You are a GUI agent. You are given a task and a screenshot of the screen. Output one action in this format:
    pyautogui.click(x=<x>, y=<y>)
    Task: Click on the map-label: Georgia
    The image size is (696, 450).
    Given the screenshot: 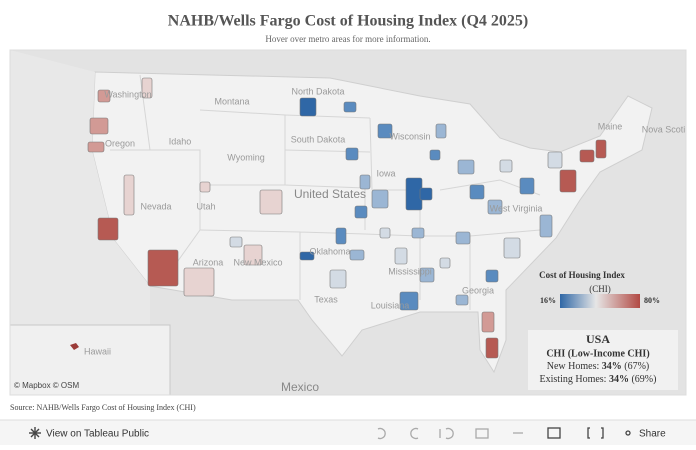 What is the action you would take?
    pyautogui.click(x=478, y=290)
    